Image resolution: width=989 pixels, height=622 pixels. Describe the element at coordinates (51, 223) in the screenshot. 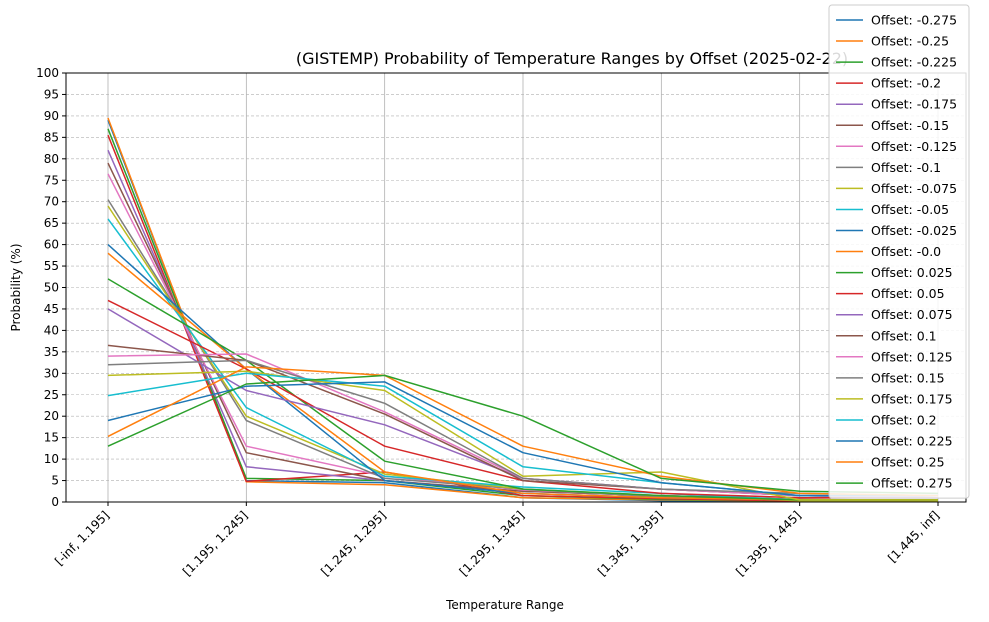

I see `y-tick-label: 65` at that location.